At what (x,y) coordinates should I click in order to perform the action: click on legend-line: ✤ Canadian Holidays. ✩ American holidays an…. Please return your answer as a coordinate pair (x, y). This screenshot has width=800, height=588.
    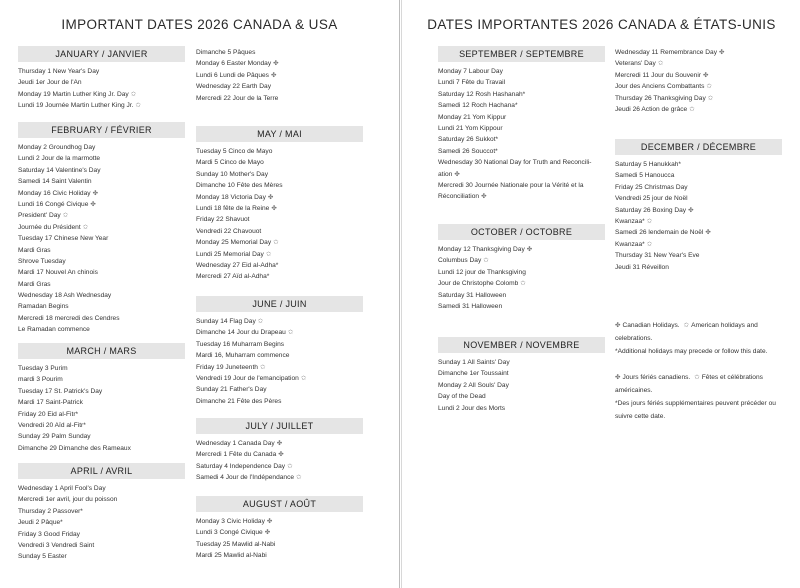
    Looking at the image, I should click on (705, 325).